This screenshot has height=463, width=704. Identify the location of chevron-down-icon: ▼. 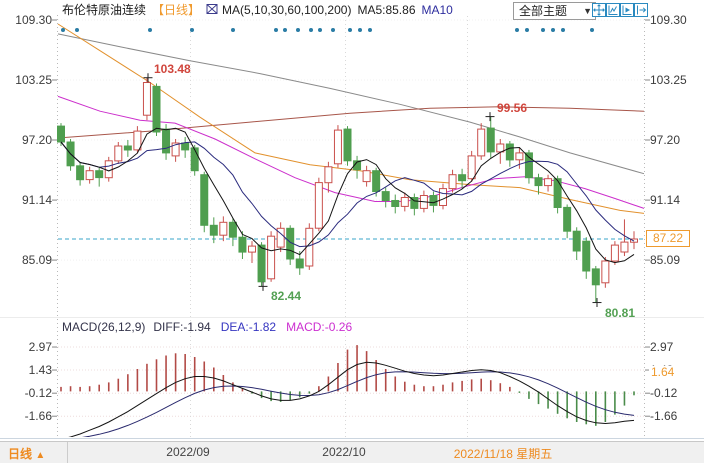
(587, 11).